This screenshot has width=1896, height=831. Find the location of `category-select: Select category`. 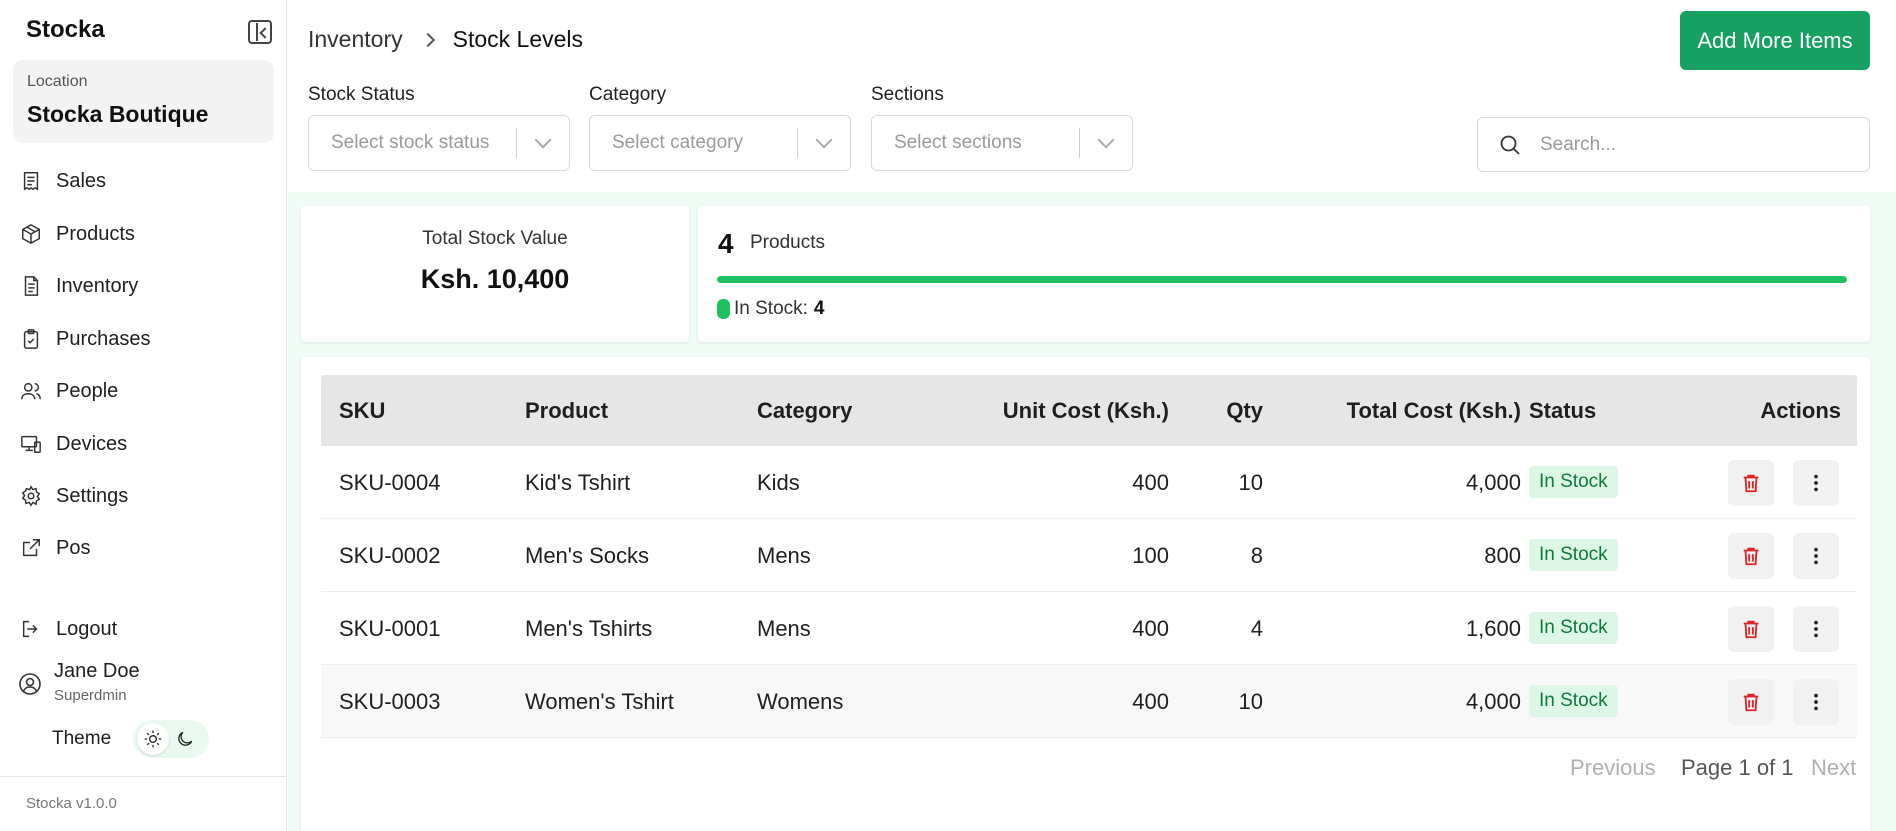

category-select: Select category is located at coordinates (720, 143).